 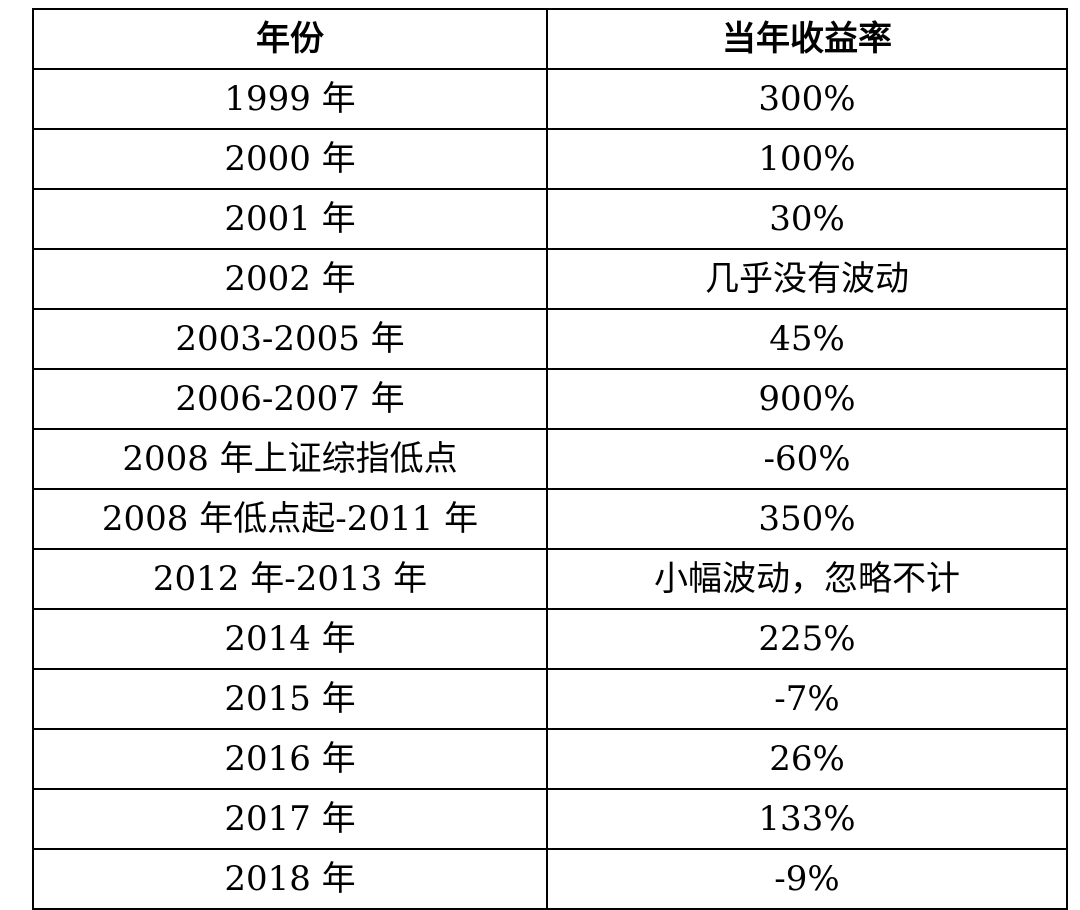 What do you see at coordinates (807, 39) in the screenshot?
I see `header-annual-return: 当年收益率` at bounding box center [807, 39].